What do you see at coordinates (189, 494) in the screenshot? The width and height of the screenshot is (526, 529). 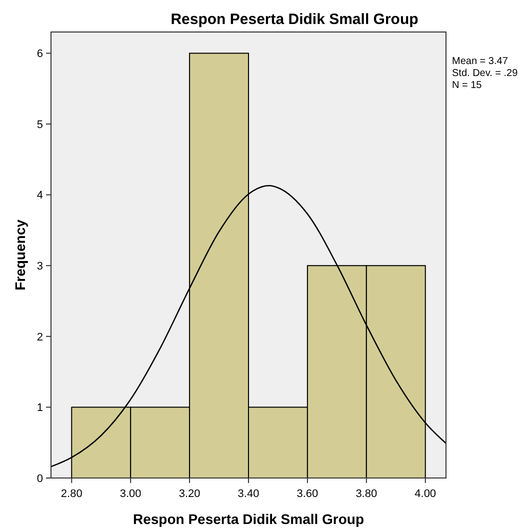 I see `x-tick-label: 3.20` at bounding box center [189, 494].